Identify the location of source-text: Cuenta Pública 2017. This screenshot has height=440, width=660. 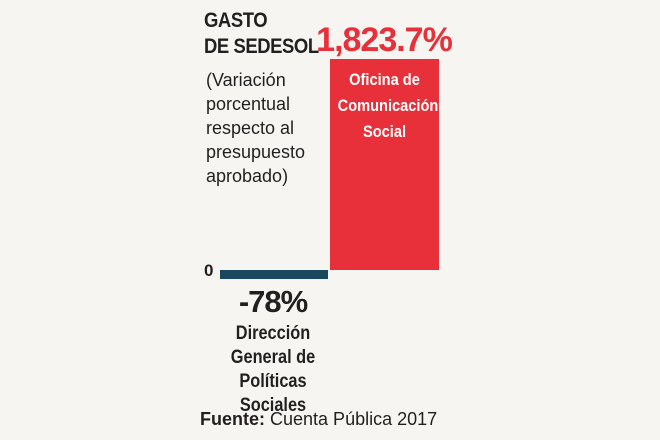
(354, 419).